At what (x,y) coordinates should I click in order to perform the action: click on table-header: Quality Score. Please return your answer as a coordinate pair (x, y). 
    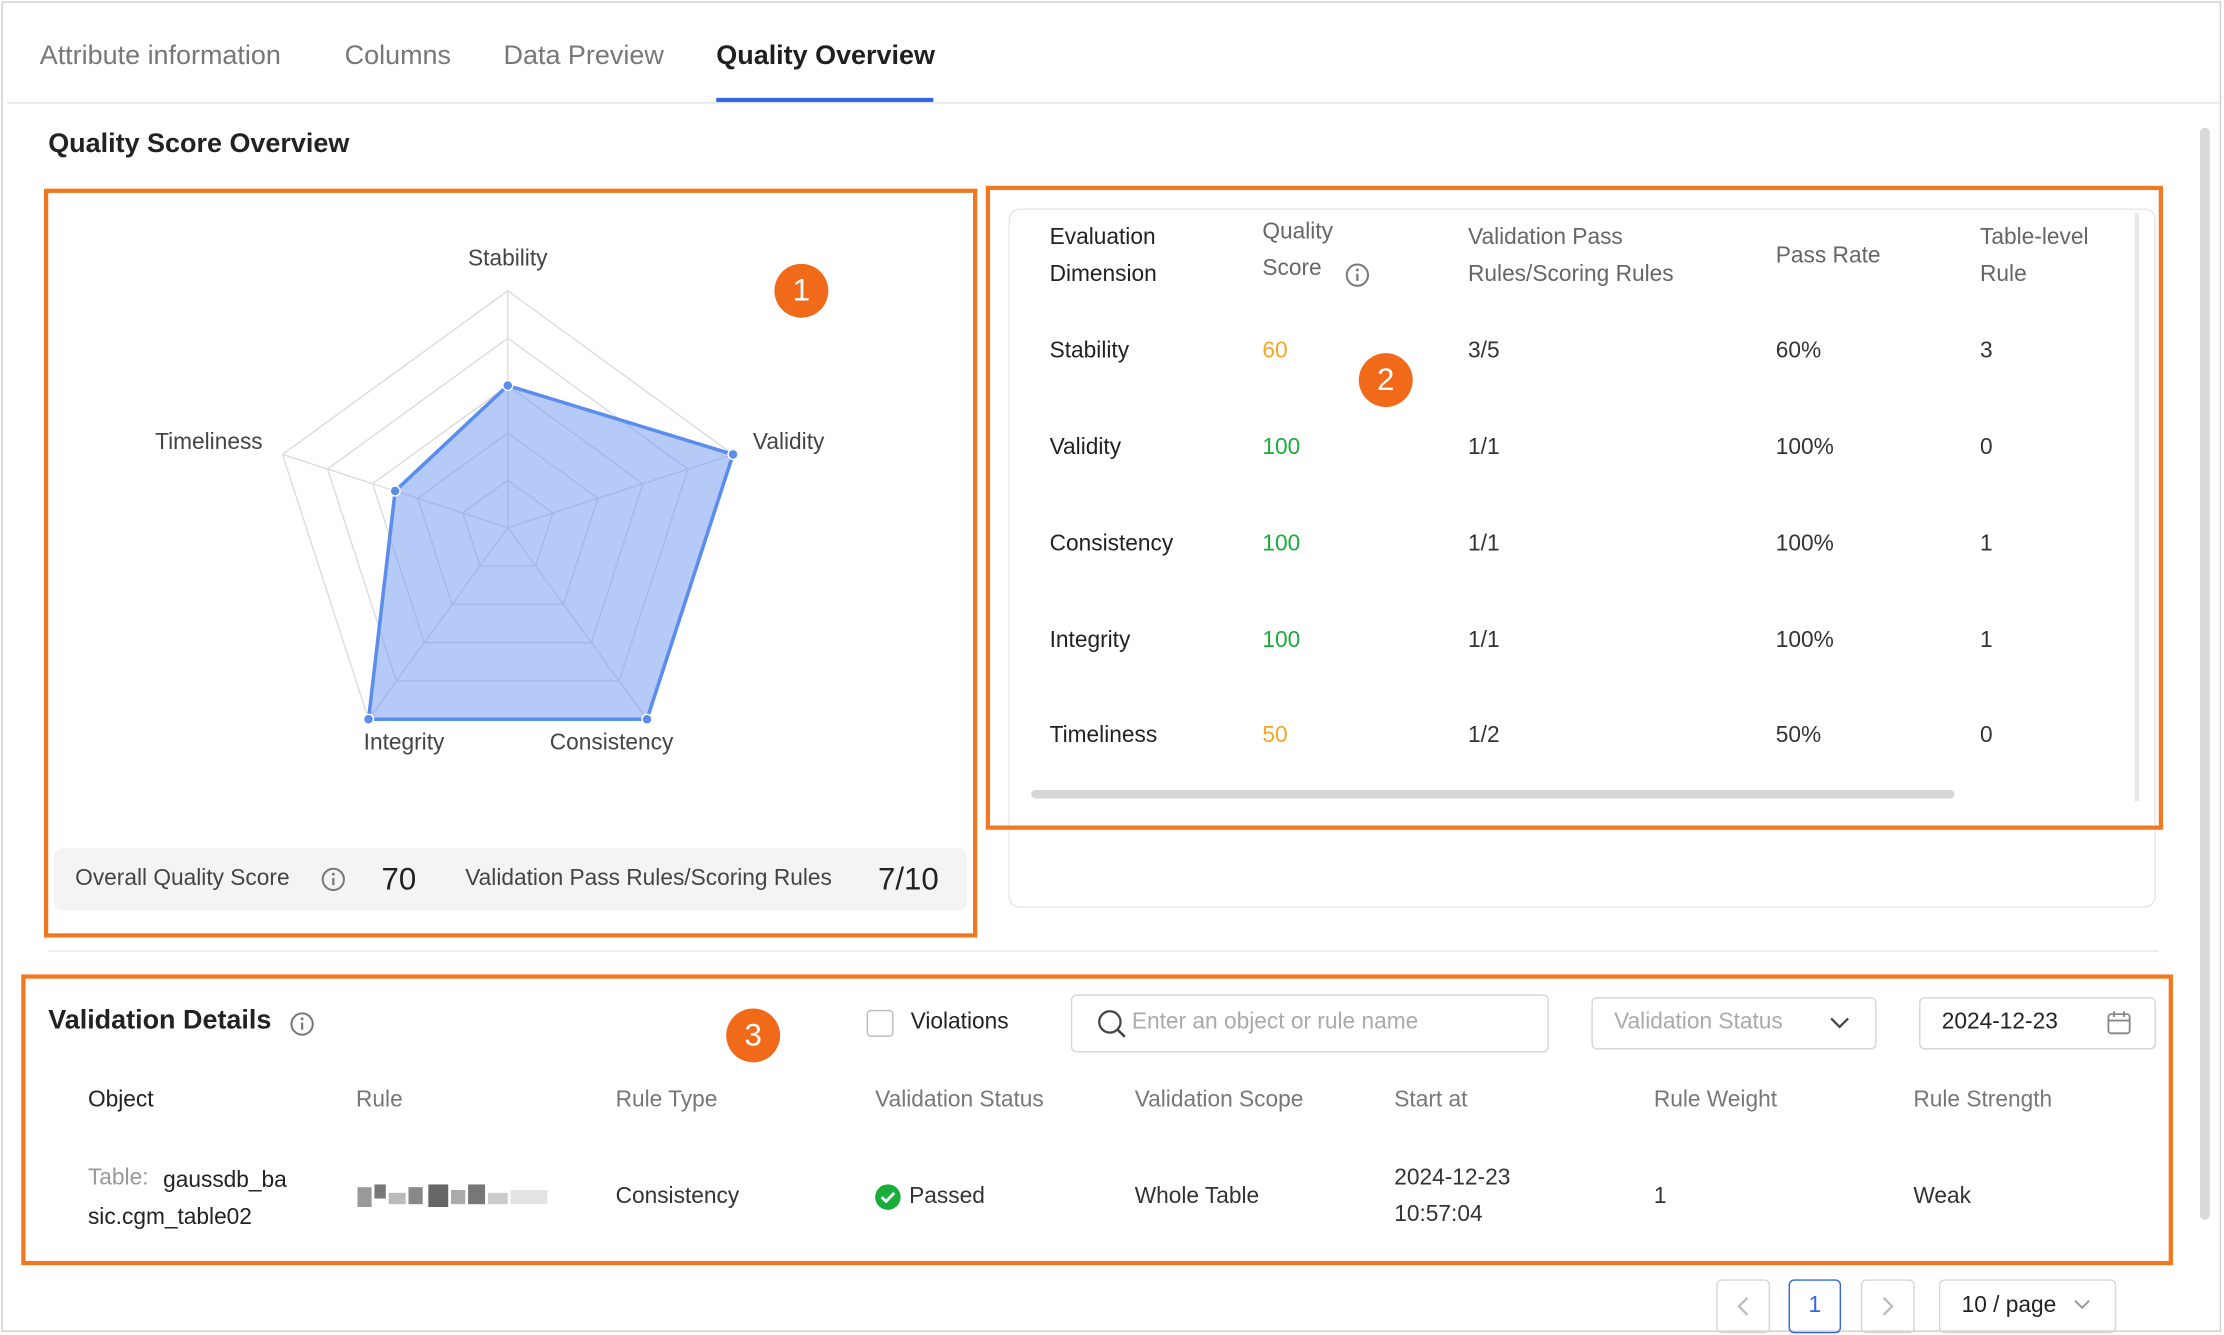
    Looking at the image, I should click on (1297, 250).